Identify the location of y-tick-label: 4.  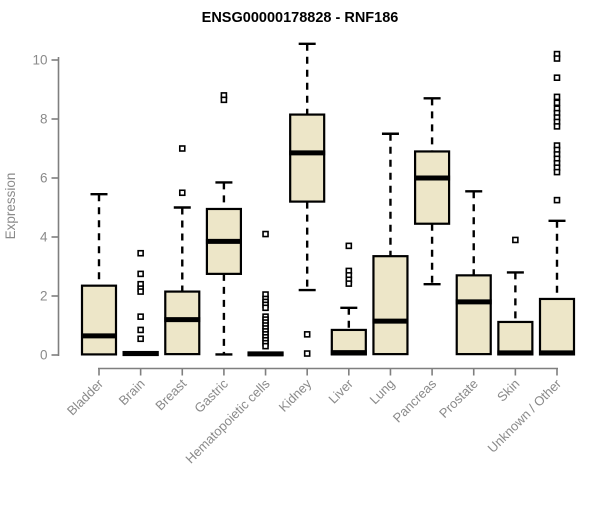
(44, 237).